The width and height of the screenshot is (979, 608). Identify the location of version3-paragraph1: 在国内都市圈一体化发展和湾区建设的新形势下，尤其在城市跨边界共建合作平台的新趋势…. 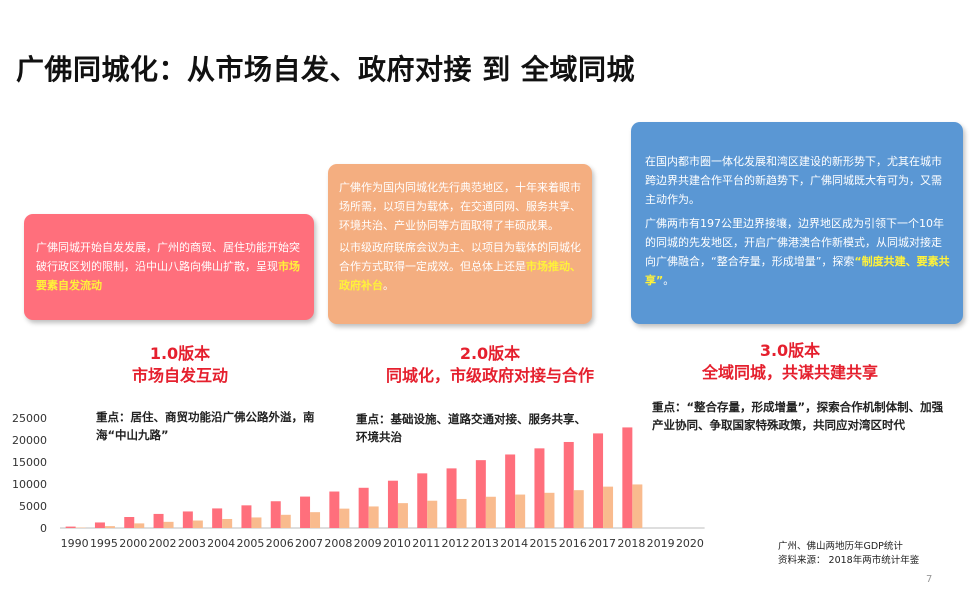
(793, 180).